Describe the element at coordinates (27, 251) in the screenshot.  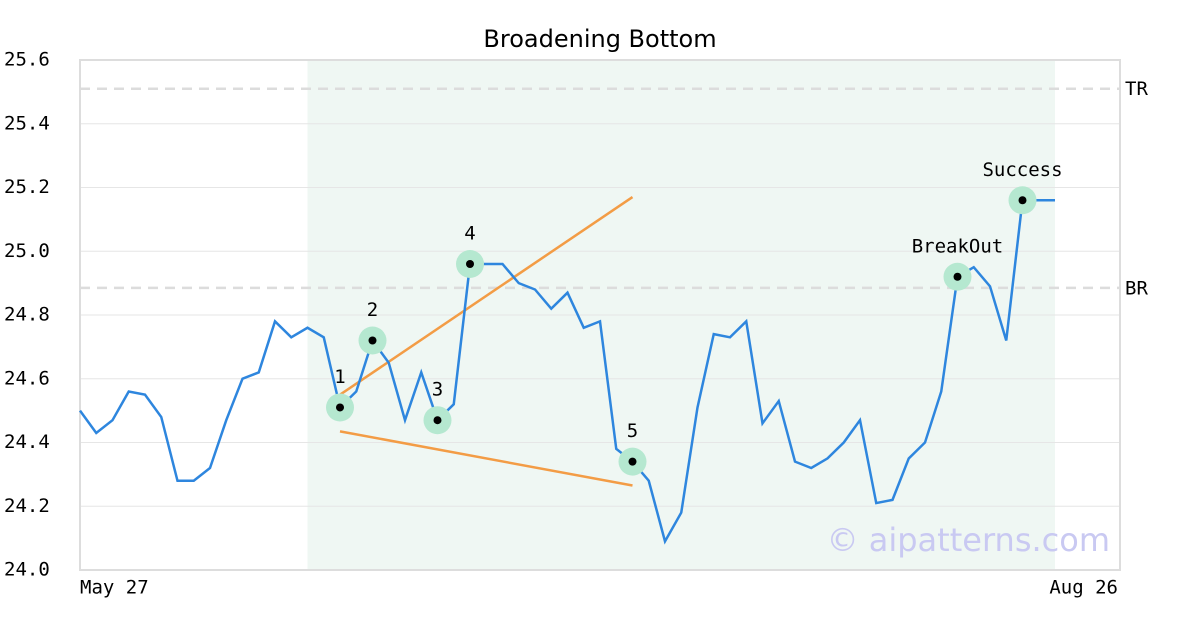
I see `y-tick-label: 25.0` at that location.